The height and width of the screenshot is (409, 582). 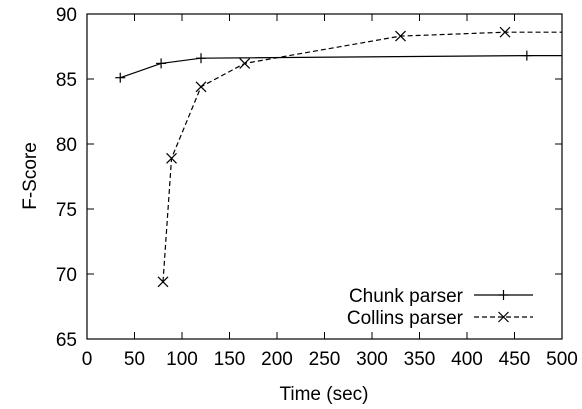 What do you see at coordinates (515, 359) in the screenshot?
I see `x-tick-label: 450` at bounding box center [515, 359].